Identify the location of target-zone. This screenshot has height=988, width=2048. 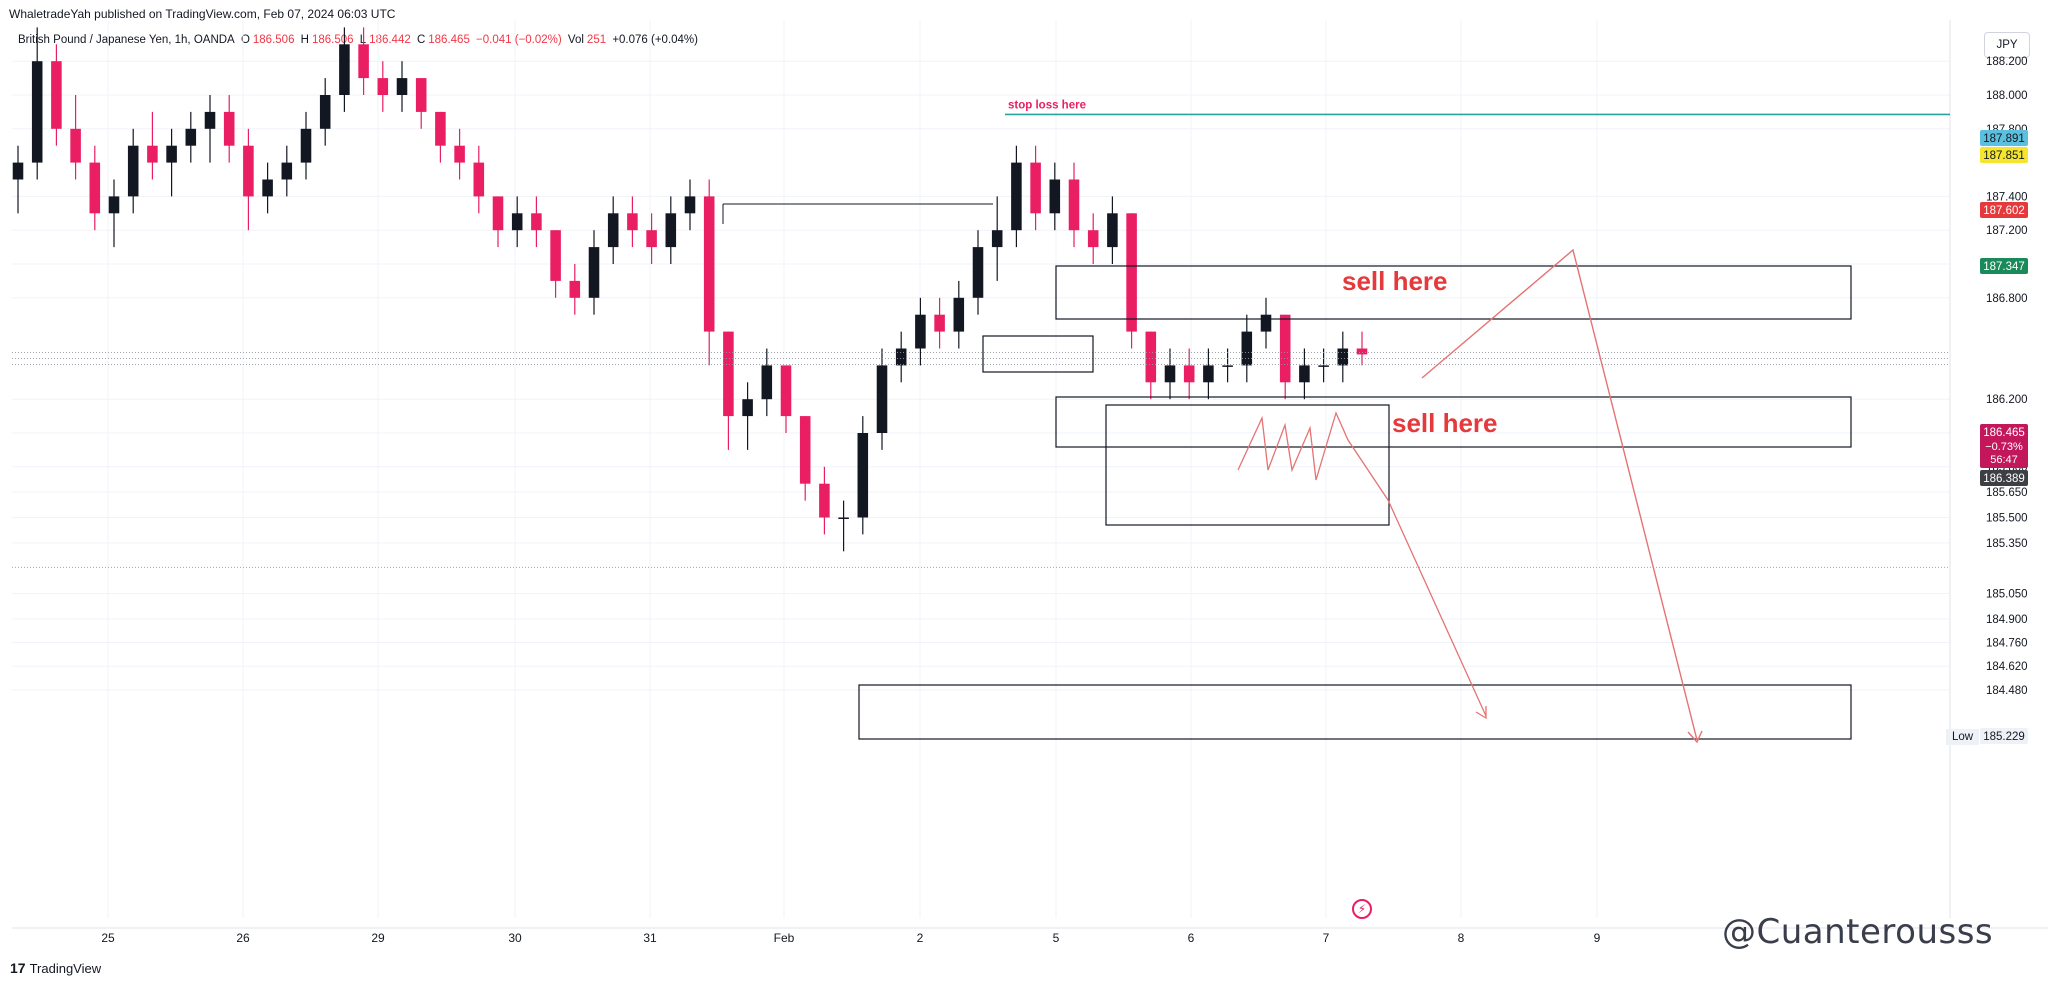
(1355, 712).